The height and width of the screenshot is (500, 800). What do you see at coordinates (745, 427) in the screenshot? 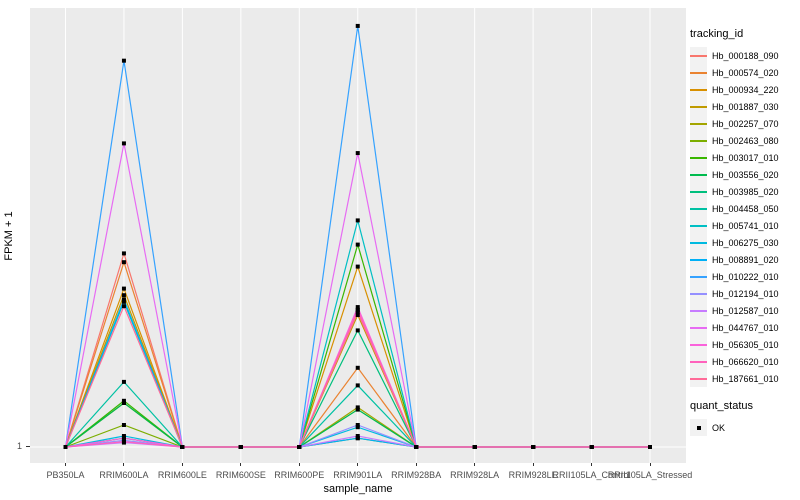
I see `legend-quant-item: OK` at bounding box center [745, 427].